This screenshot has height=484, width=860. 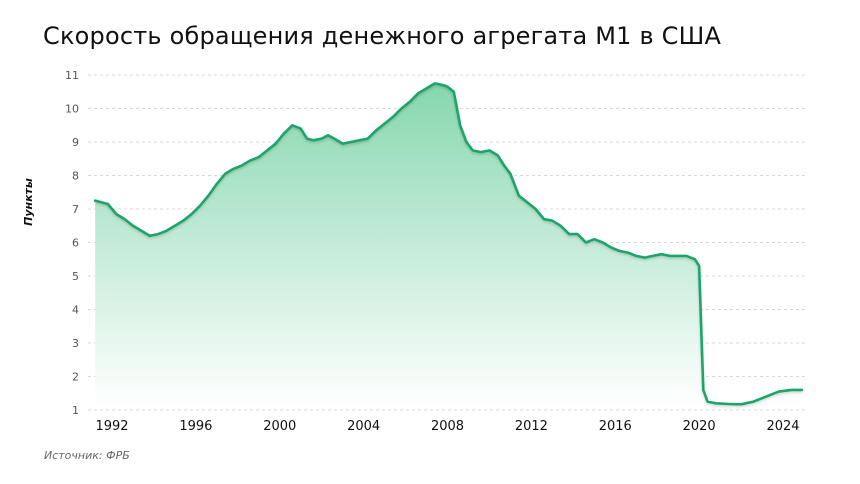 What do you see at coordinates (72, 75) in the screenshot?
I see `y-tick-label: 11` at bounding box center [72, 75].